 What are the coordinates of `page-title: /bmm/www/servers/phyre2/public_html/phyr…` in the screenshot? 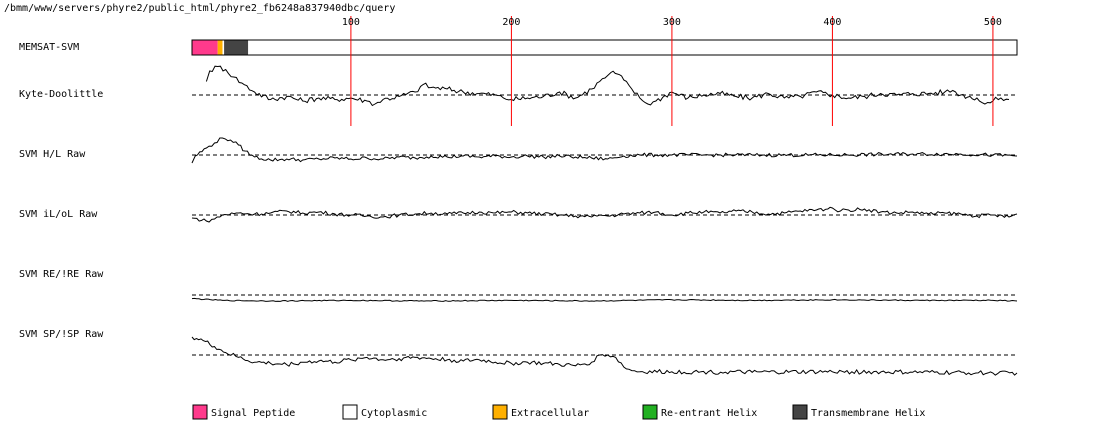 It's located at (200, 8).